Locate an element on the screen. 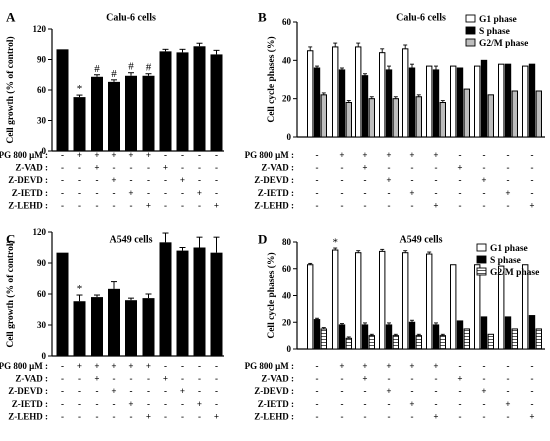  legend-label: G2/M phase is located at coordinates (514, 273).